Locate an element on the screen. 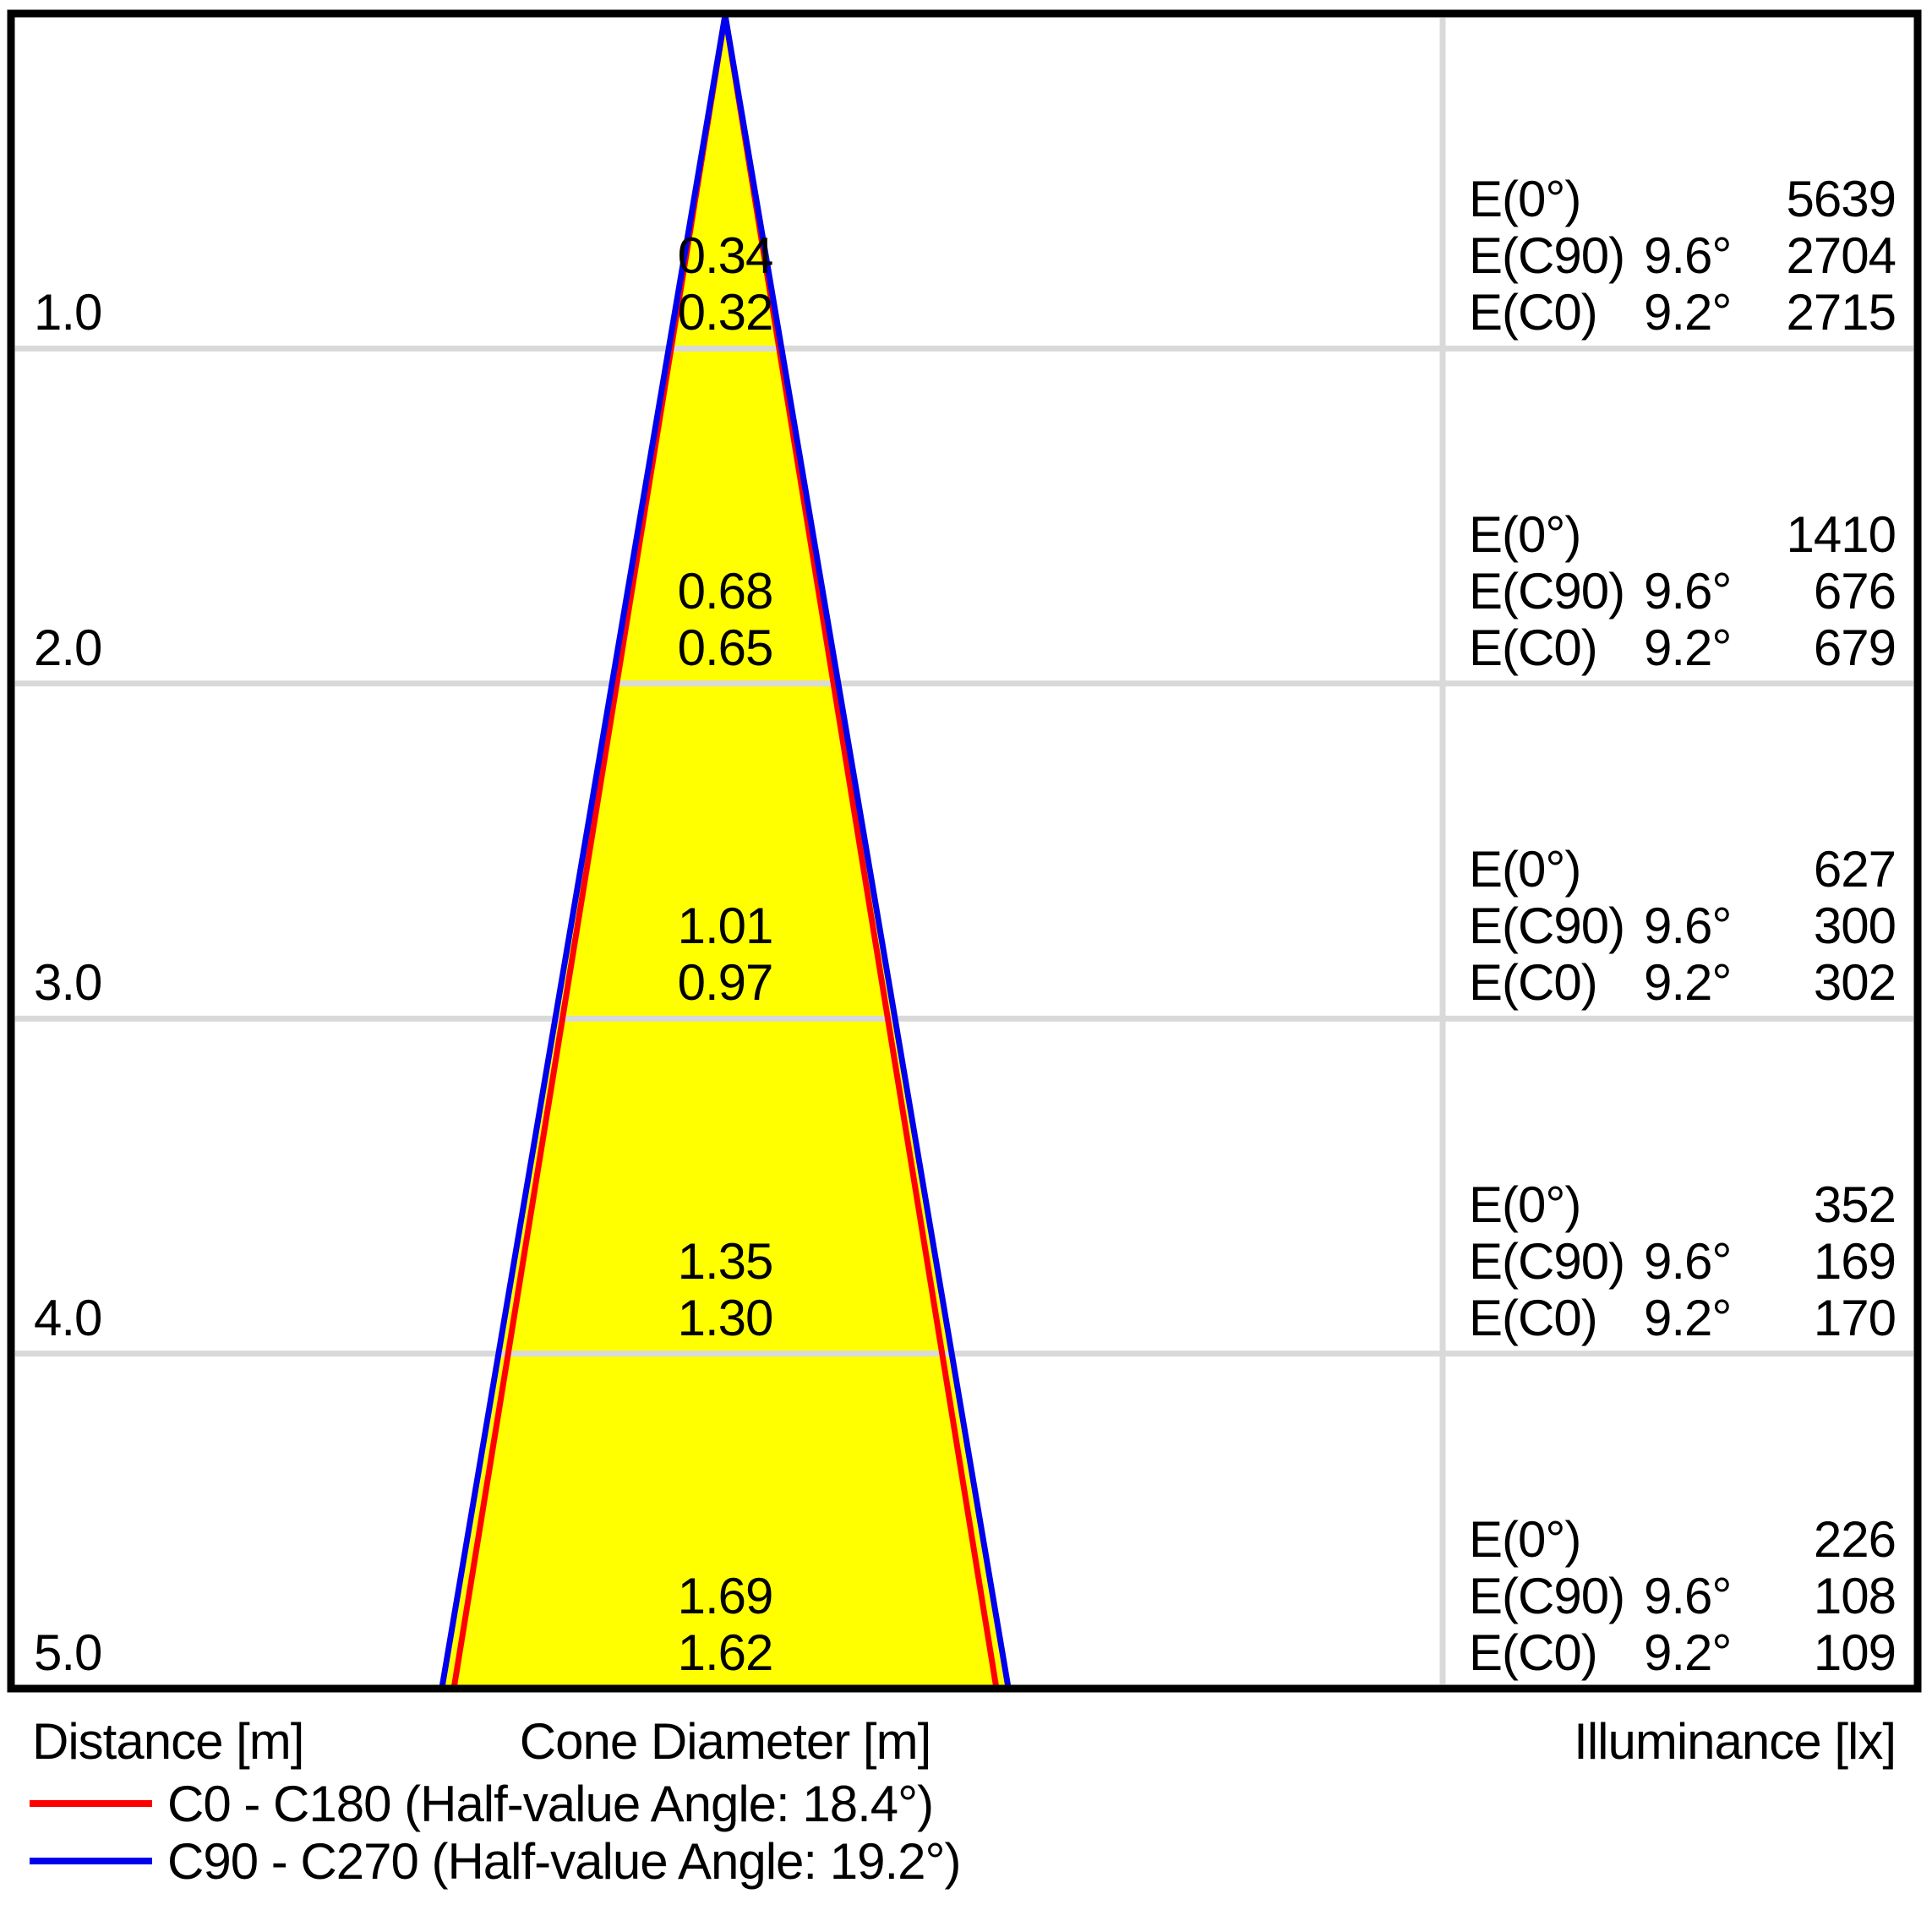 The image size is (1932, 1932). e-line-value: 676 is located at coordinates (1855, 590).